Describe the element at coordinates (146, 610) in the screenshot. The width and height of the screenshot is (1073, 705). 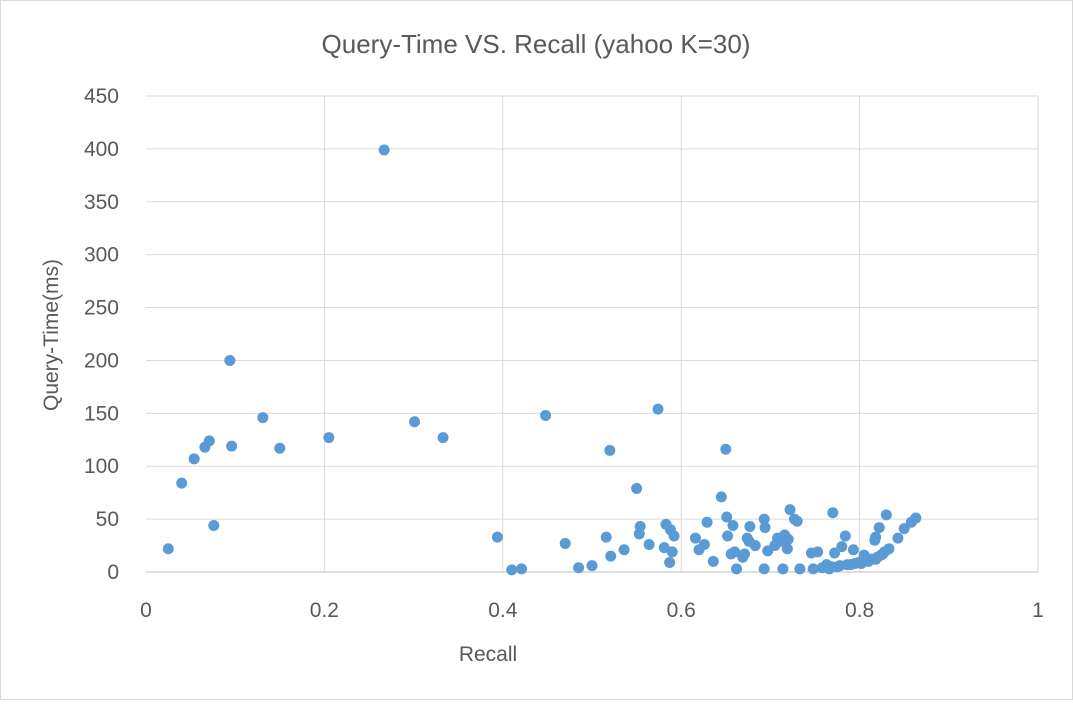
I see `x-tick-label: 0` at that location.